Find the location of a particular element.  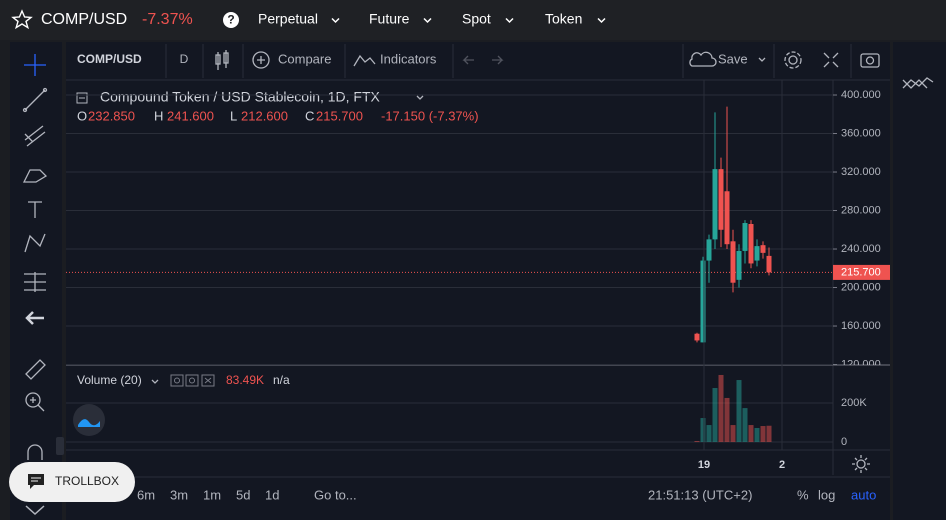

toolbar-symbol: COMP/USD is located at coordinates (109, 59).